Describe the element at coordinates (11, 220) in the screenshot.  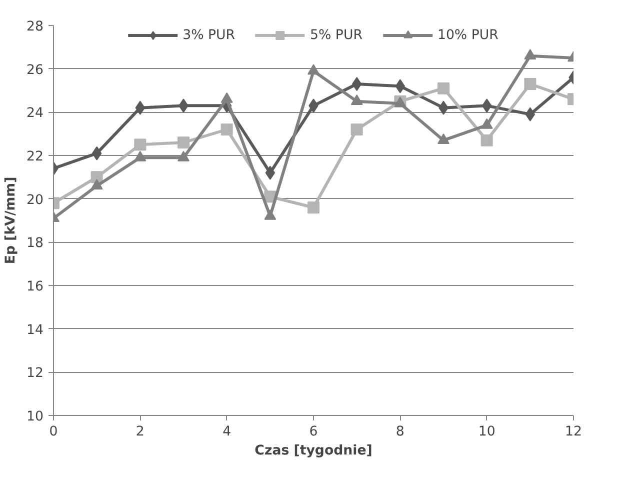
I see `y-axis-title: Ep [kV/mm]` at that location.